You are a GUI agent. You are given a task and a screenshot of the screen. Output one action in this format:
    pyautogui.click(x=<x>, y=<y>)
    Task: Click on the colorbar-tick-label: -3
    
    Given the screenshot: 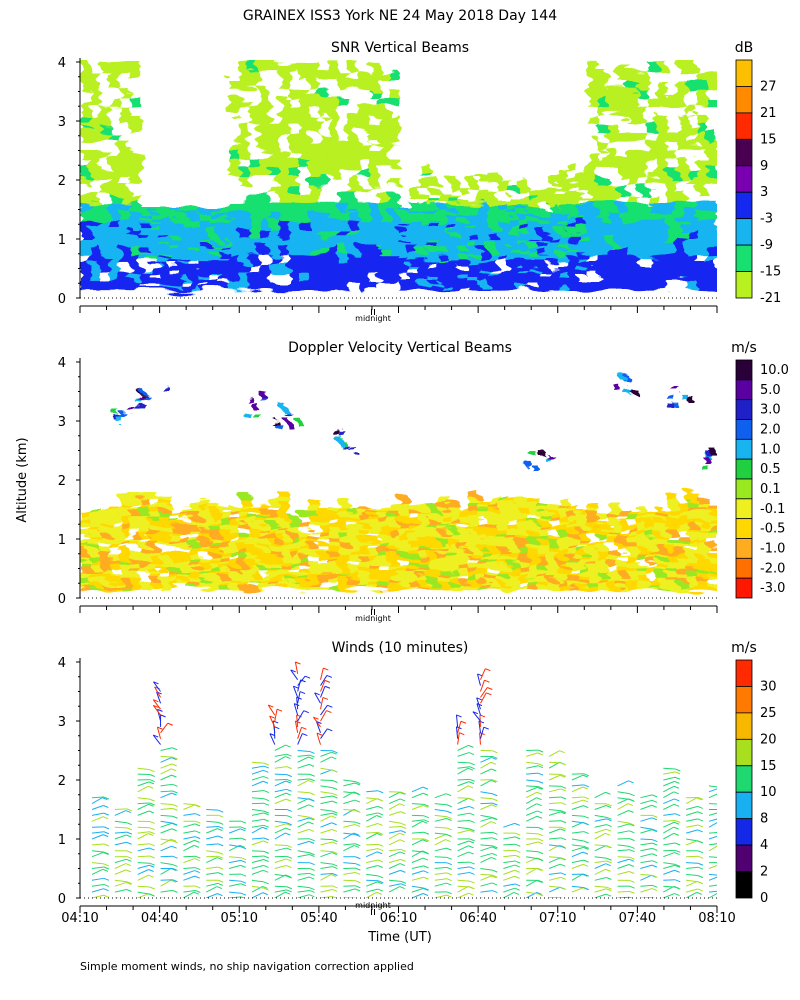 What is the action you would take?
    pyautogui.click(x=766, y=219)
    